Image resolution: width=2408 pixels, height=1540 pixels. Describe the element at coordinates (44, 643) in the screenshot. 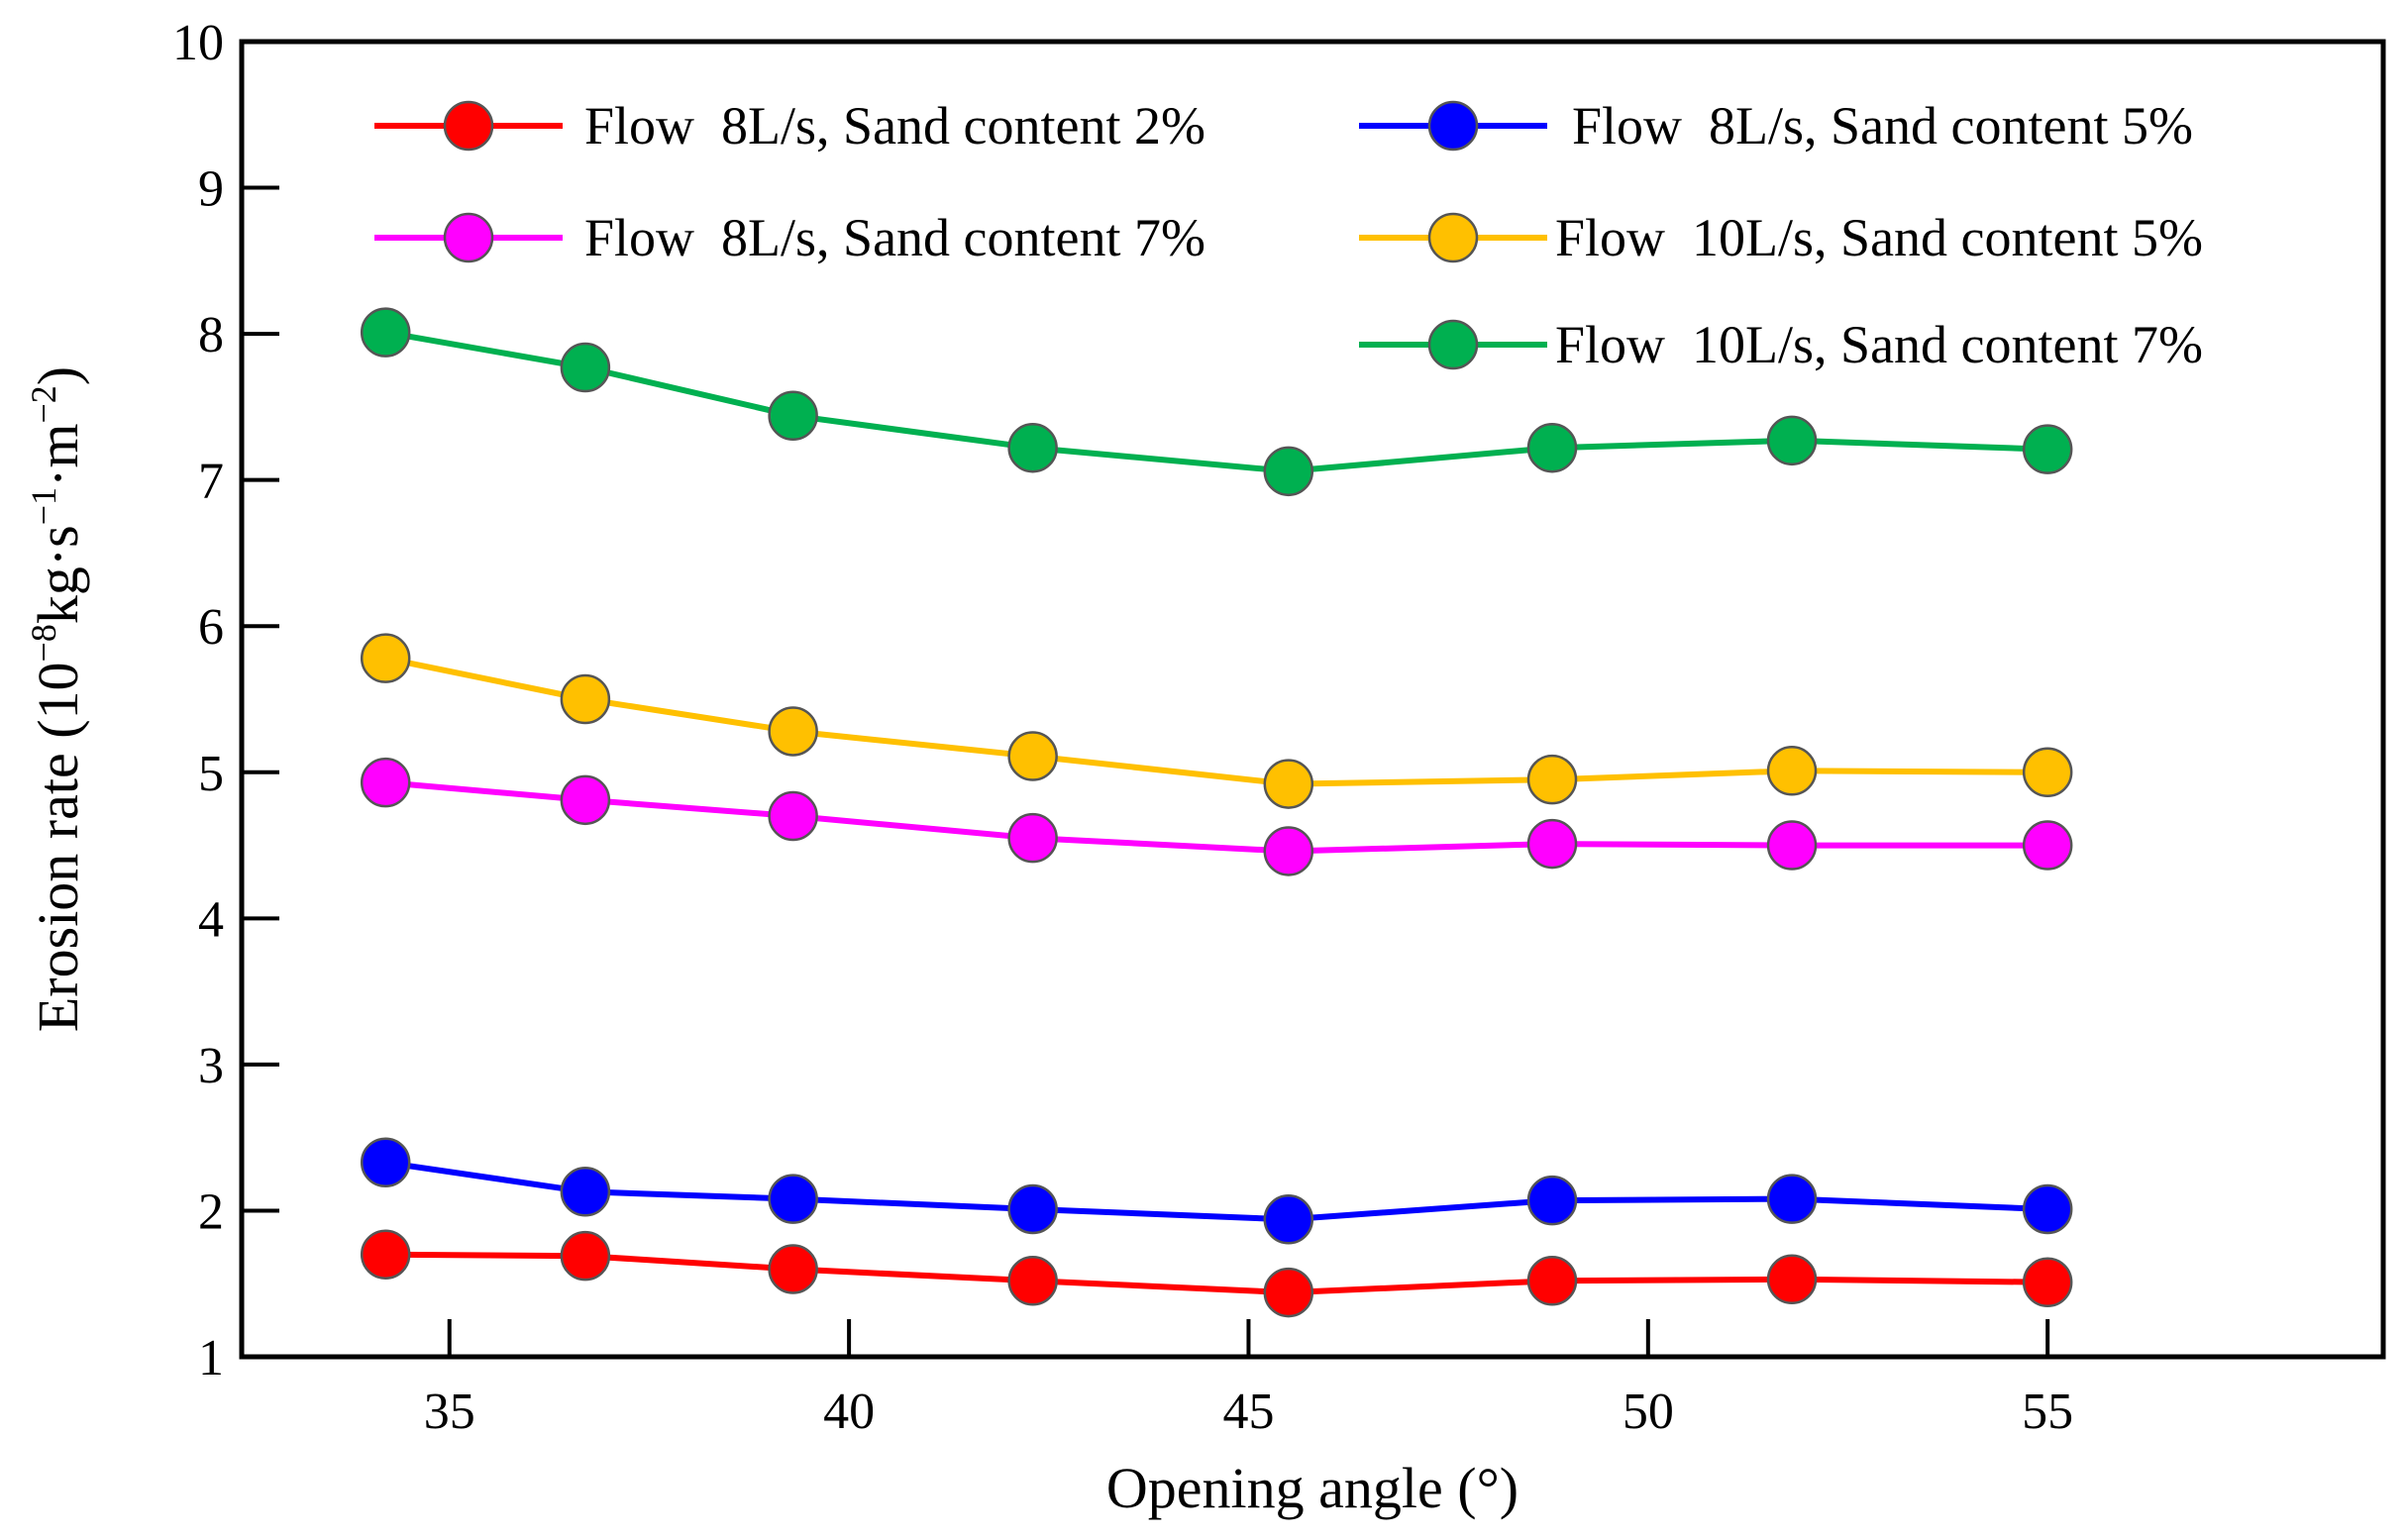

I see `y-axis-title-exp1: −8` at that location.